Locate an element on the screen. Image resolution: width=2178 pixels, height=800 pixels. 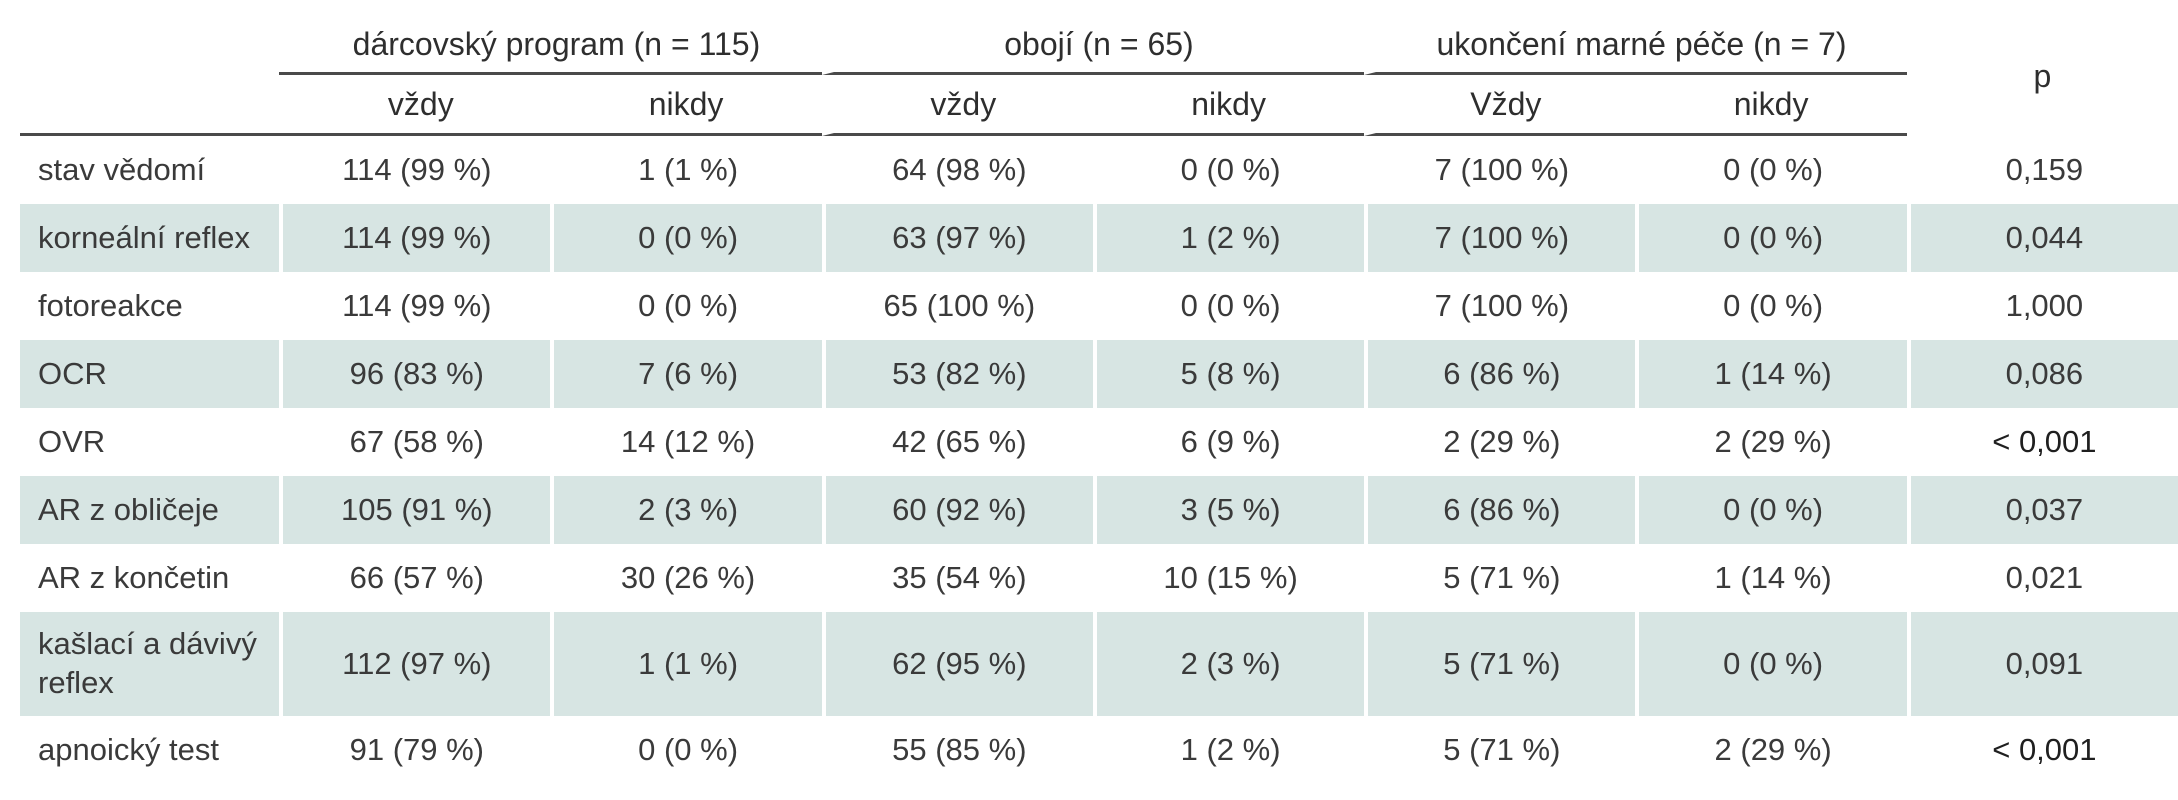
cell: 3 (5 %) is located at coordinates (1228, 510).